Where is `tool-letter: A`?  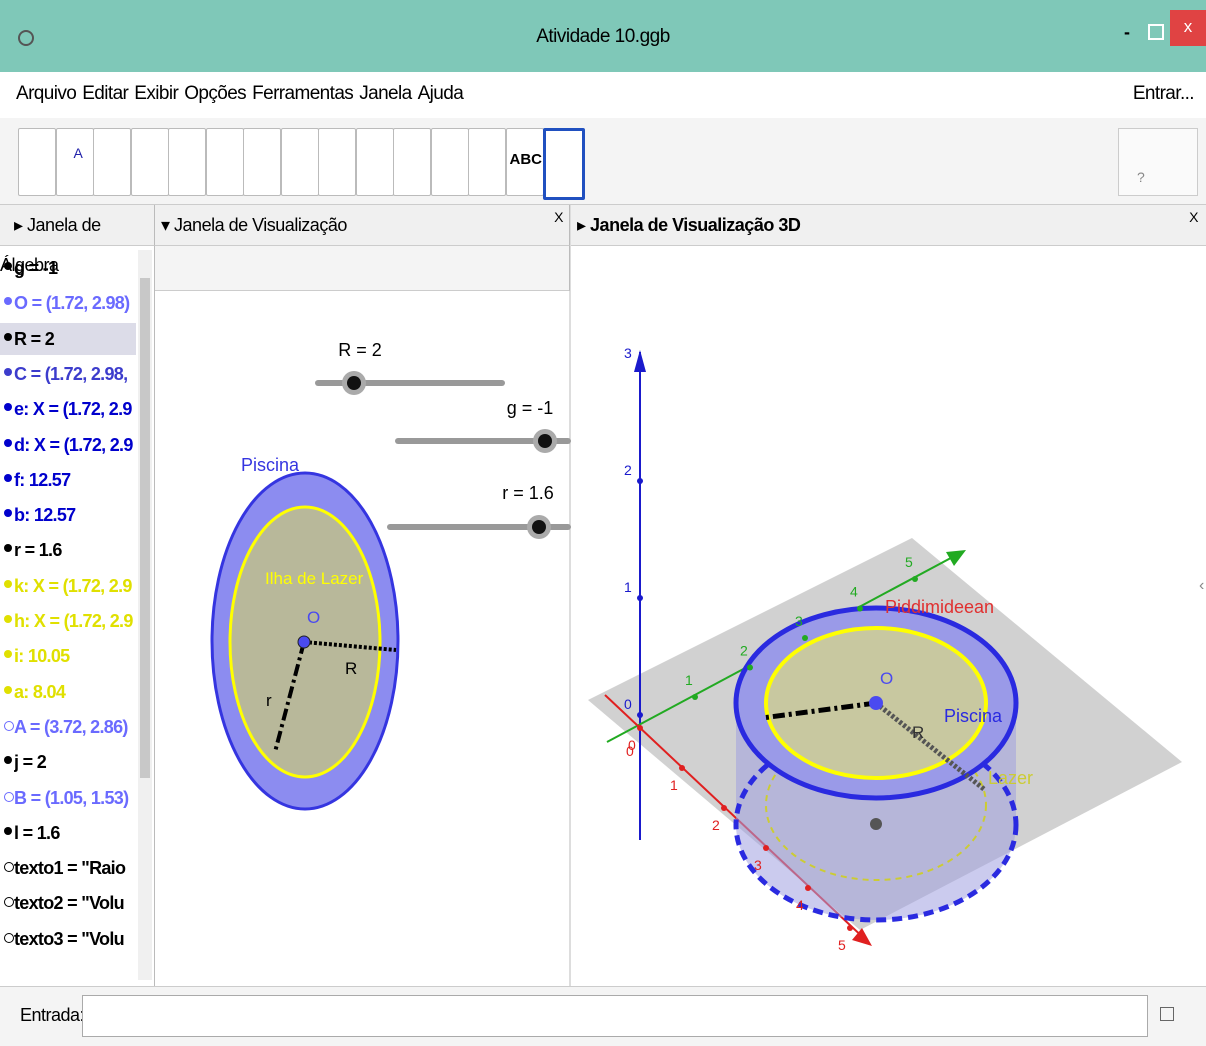
tool-letter: A is located at coordinates (78, 153).